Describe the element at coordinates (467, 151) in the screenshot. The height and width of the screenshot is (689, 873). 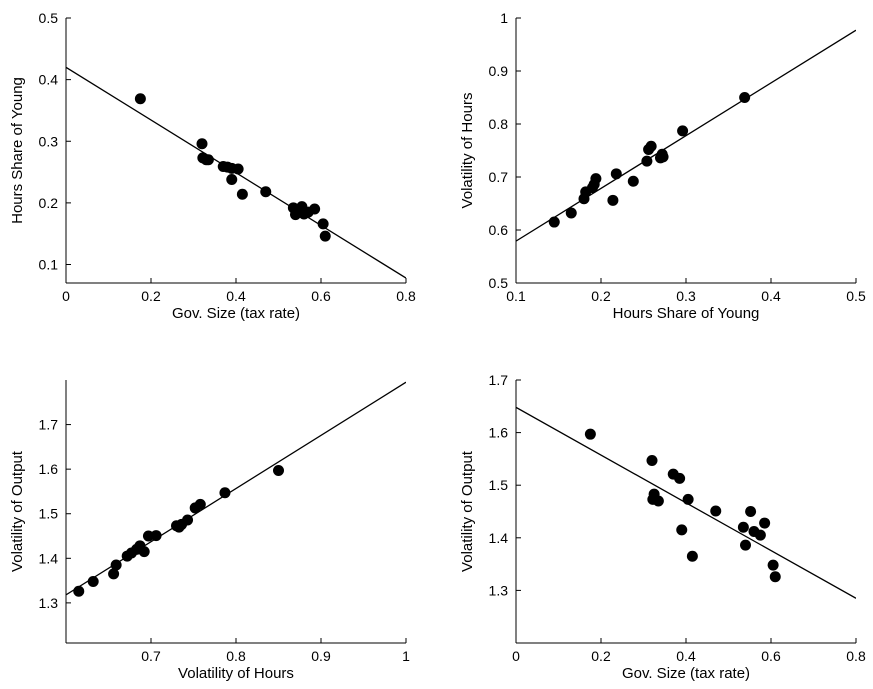
I see `y-axis-label: Volatility of Hours` at that location.